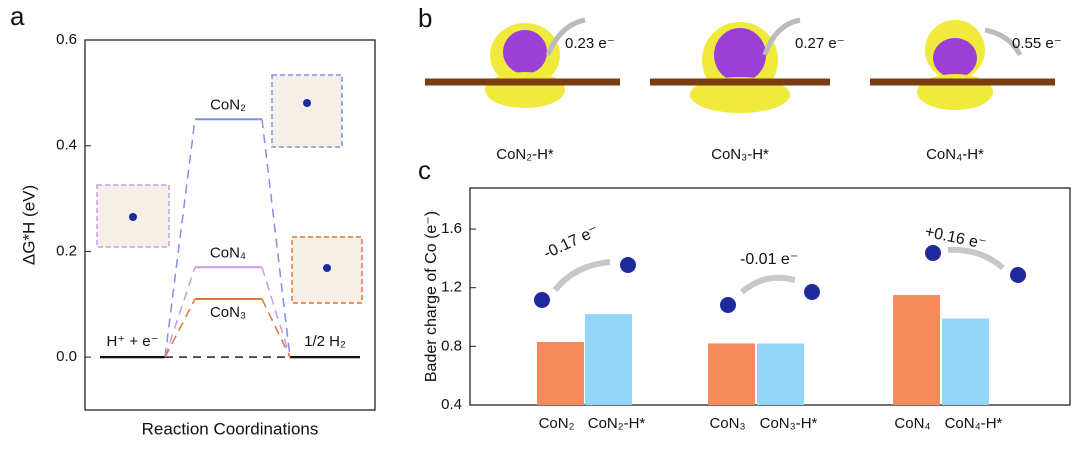  I want to click on y-tick-label: 0.0, so click(66, 356).